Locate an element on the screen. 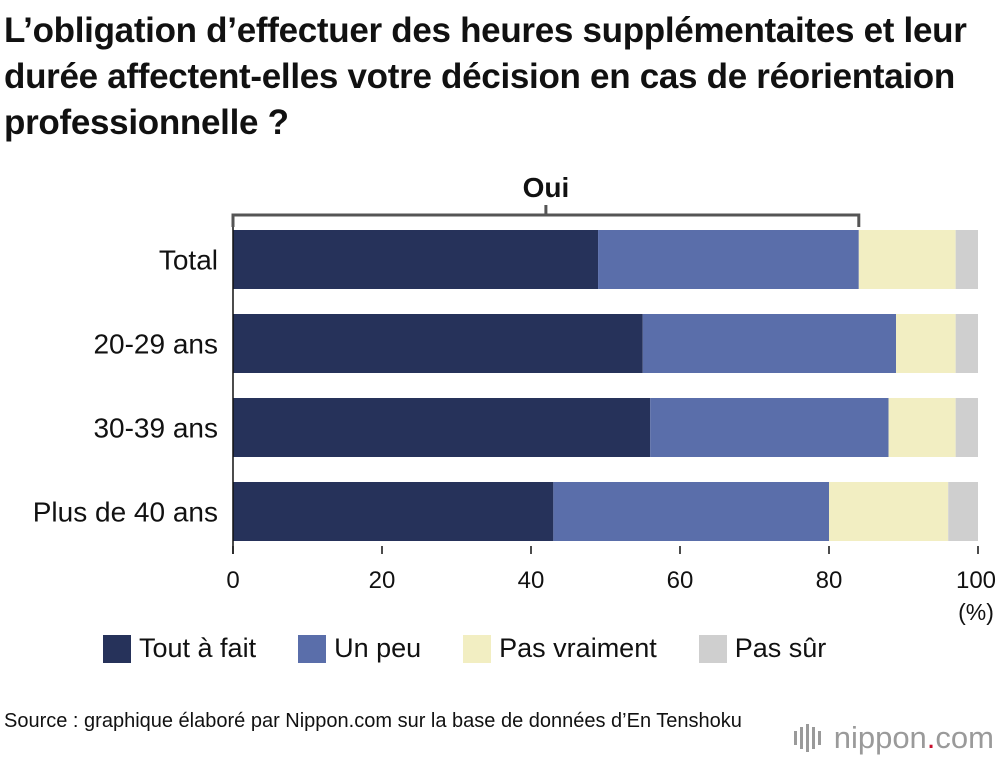 The width and height of the screenshot is (1000, 764). x-tick-label: 60 is located at coordinates (680, 580).